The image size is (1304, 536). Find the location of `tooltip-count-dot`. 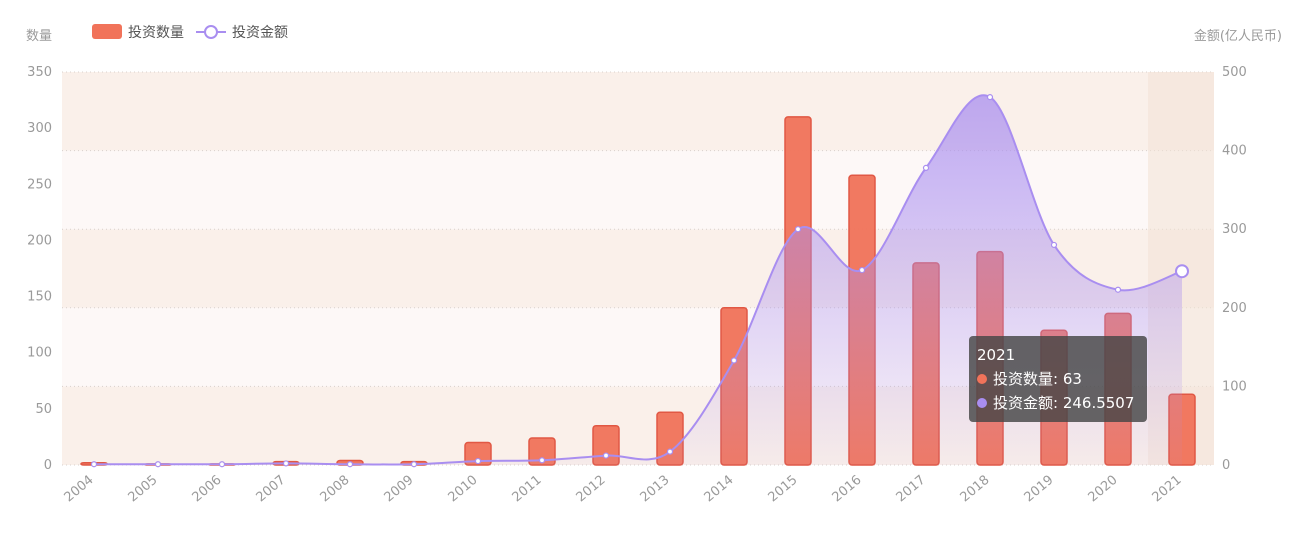

tooltip-count-dot is located at coordinates (982, 379).